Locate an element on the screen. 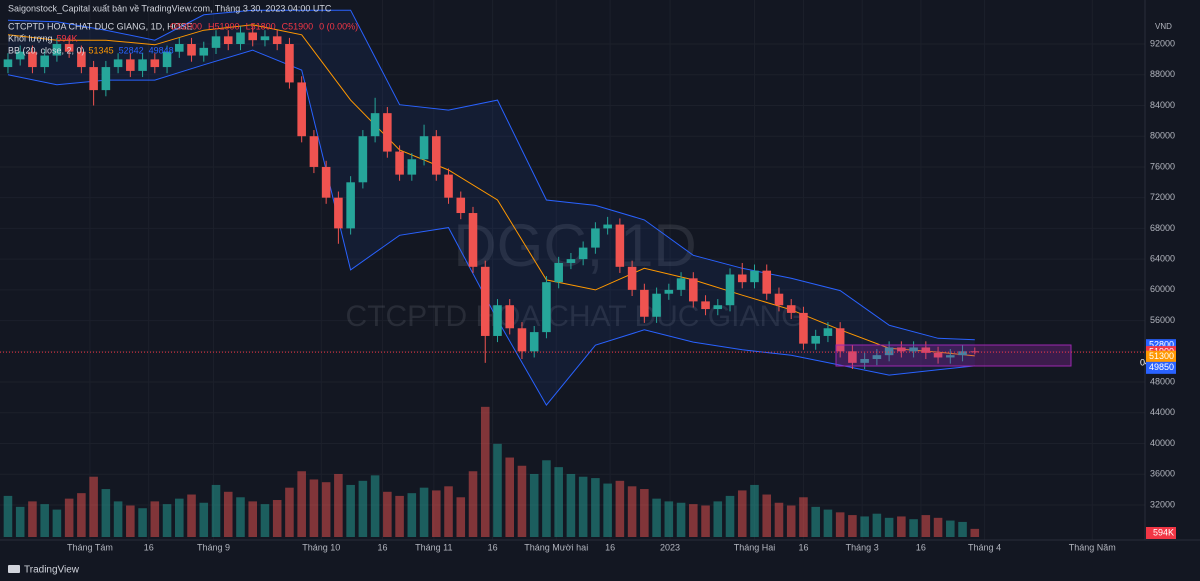  ohlc-value: 0 (0.00%) is located at coordinates (338, 26).